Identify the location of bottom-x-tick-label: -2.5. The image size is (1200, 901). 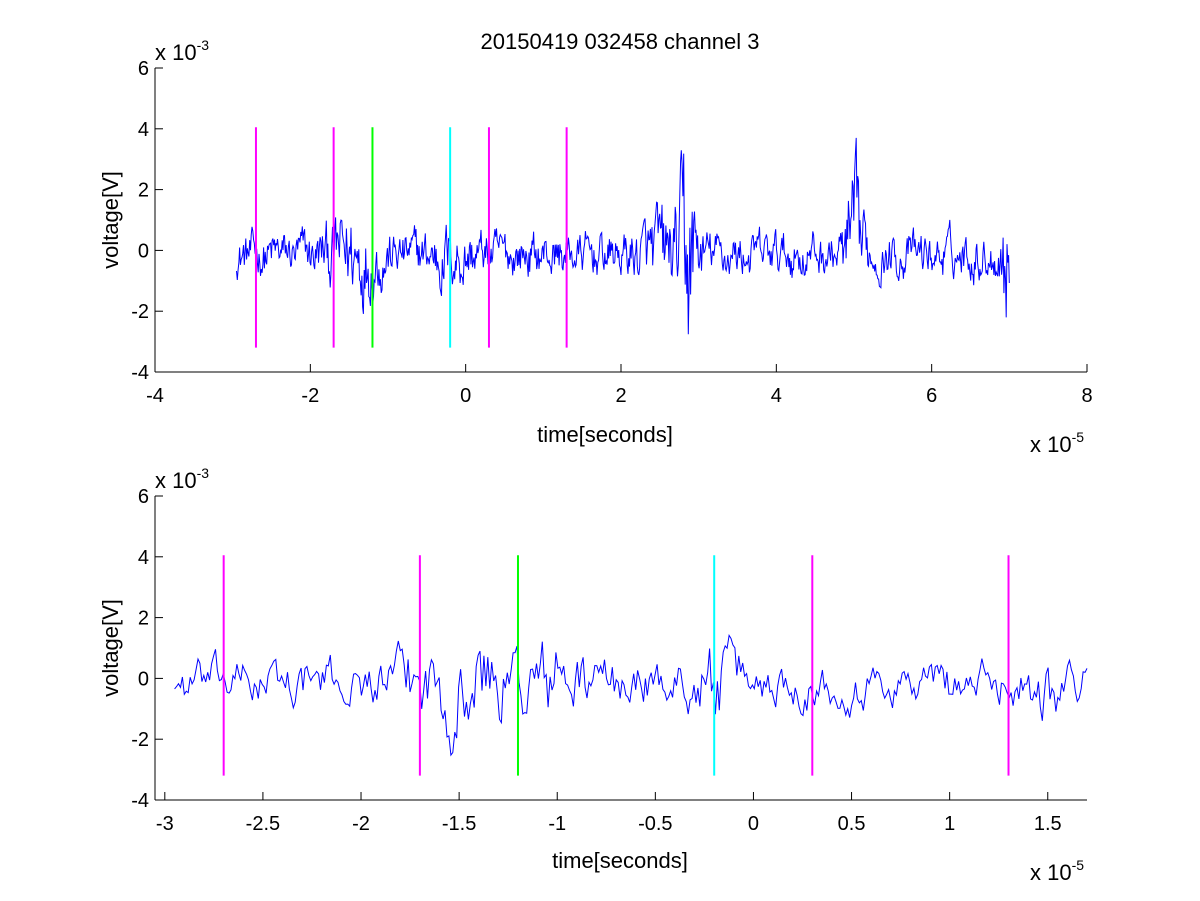
(263, 824).